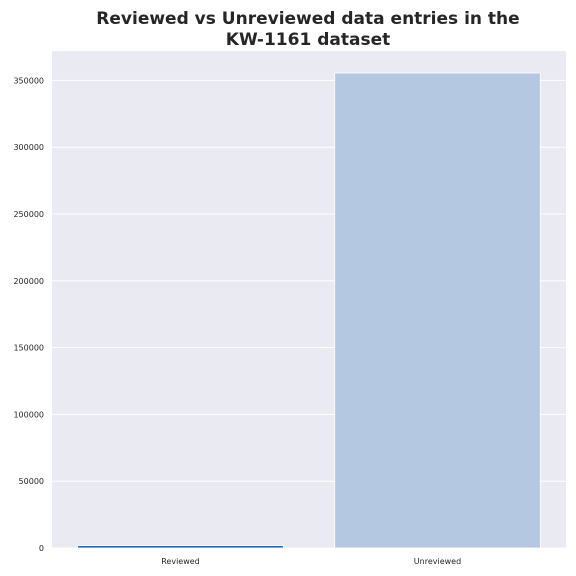  What do you see at coordinates (28, 214) in the screenshot?
I see `y-tick-label: 250000` at bounding box center [28, 214].